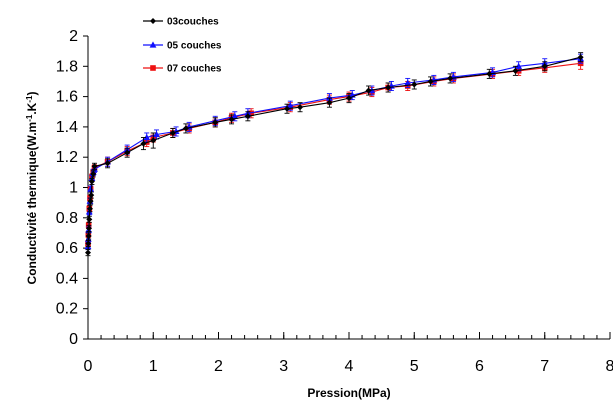 The width and height of the screenshot is (613, 400). Describe the element at coordinates (609, 366) in the screenshot. I see `x-tick-label: 8` at that location.